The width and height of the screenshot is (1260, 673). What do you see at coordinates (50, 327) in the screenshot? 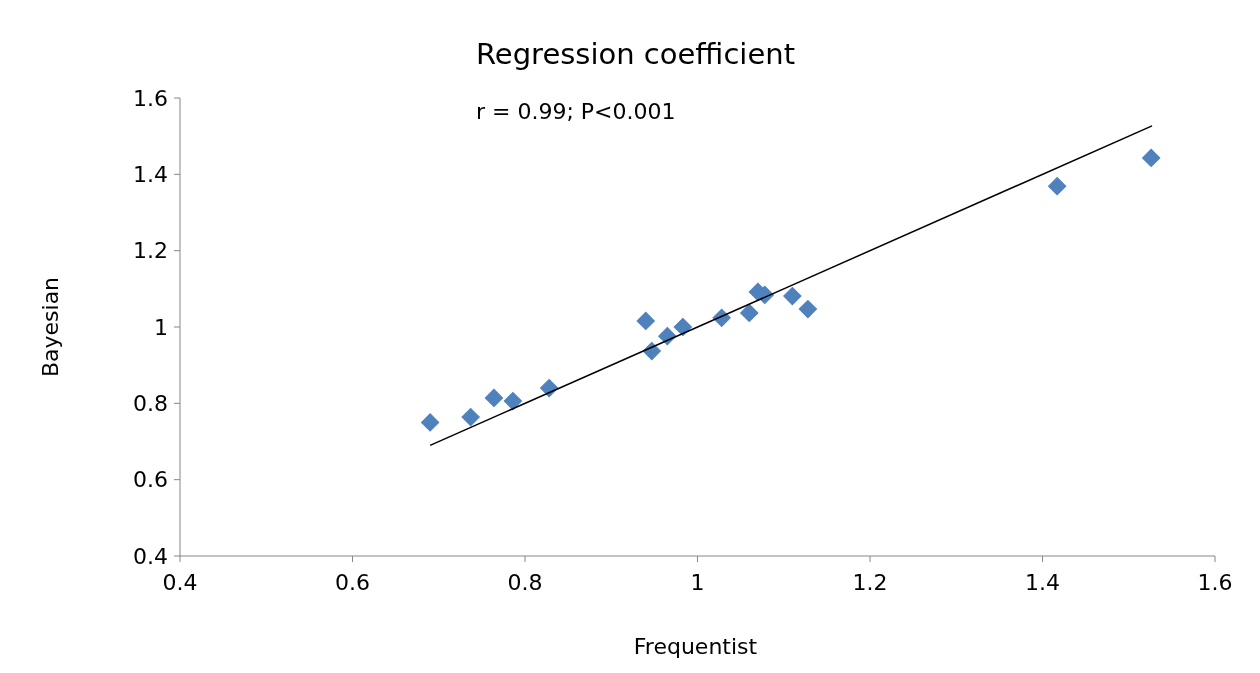
I see `y-axis-title: Bayesian` at bounding box center [50, 327].